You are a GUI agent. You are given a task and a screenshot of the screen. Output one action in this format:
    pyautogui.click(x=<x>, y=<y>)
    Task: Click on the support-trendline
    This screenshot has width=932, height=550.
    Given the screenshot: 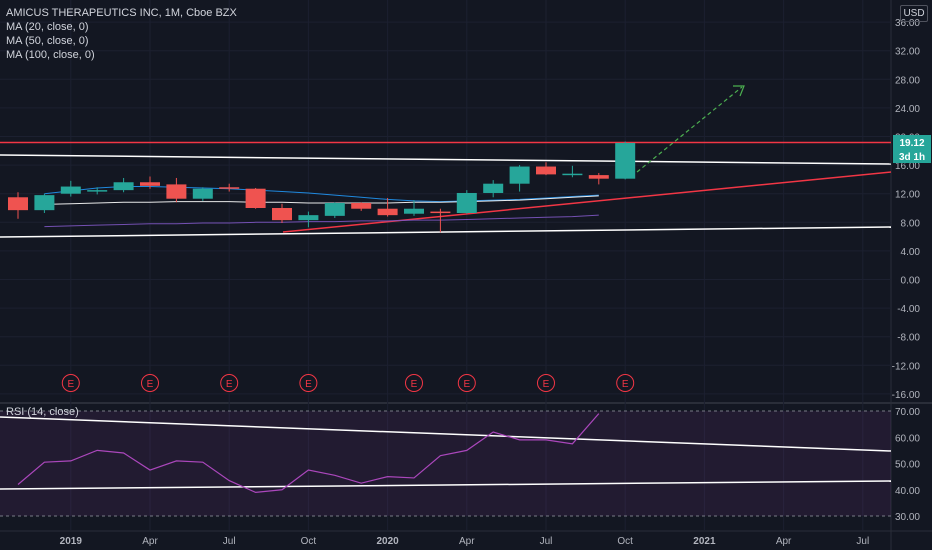 What is the action you would take?
    pyautogui.click(x=587, y=202)
    